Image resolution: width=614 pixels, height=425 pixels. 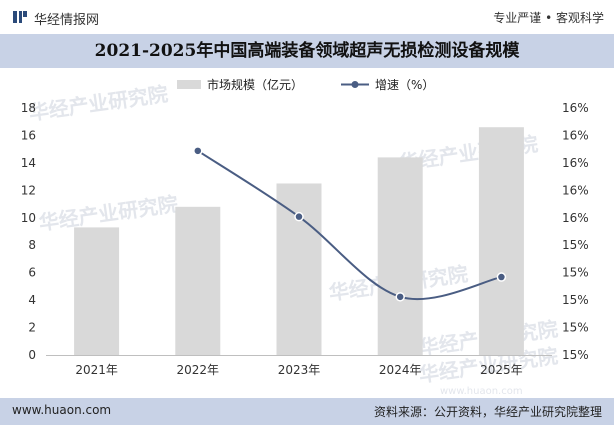 What do you see at coordinates (189, 84) in the screenshot?
I see `legend-swatch-bar` at bounding box center [189, 84].